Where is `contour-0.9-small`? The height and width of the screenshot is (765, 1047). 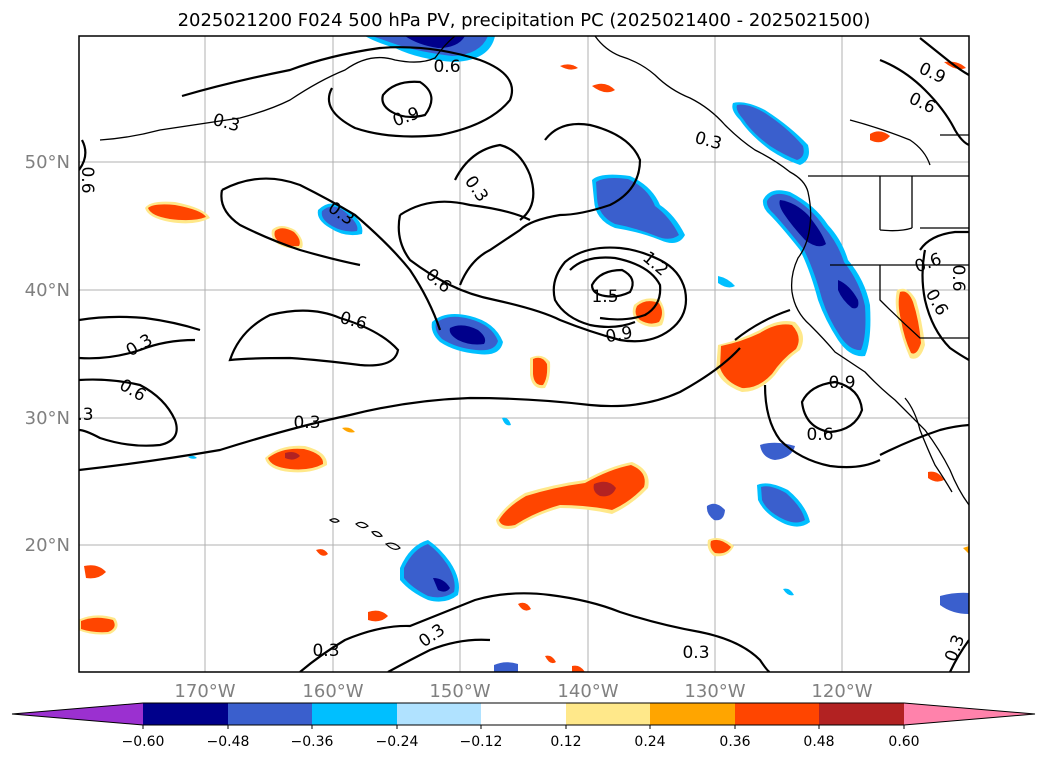
contour-0.9-small is located at coordinates (407, 99).